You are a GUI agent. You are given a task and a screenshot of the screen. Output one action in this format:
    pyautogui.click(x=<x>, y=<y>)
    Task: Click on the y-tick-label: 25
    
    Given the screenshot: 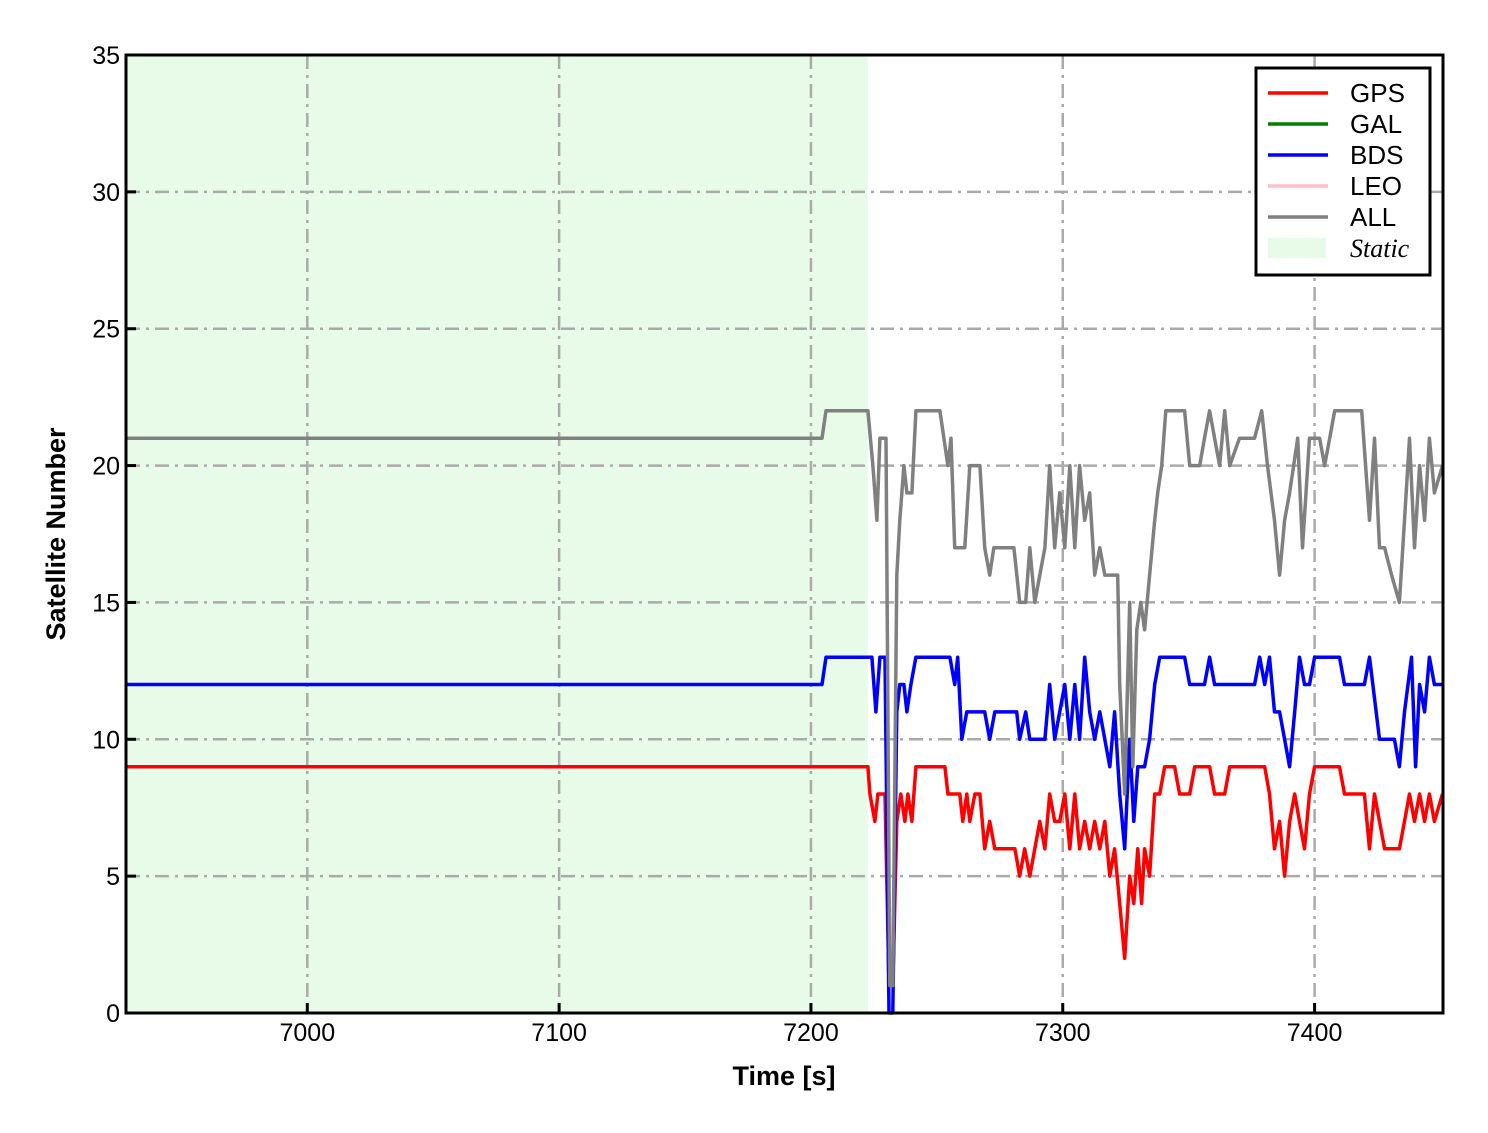 What is the action you would take?
    pyautogui.click(x=106, y=330)
    